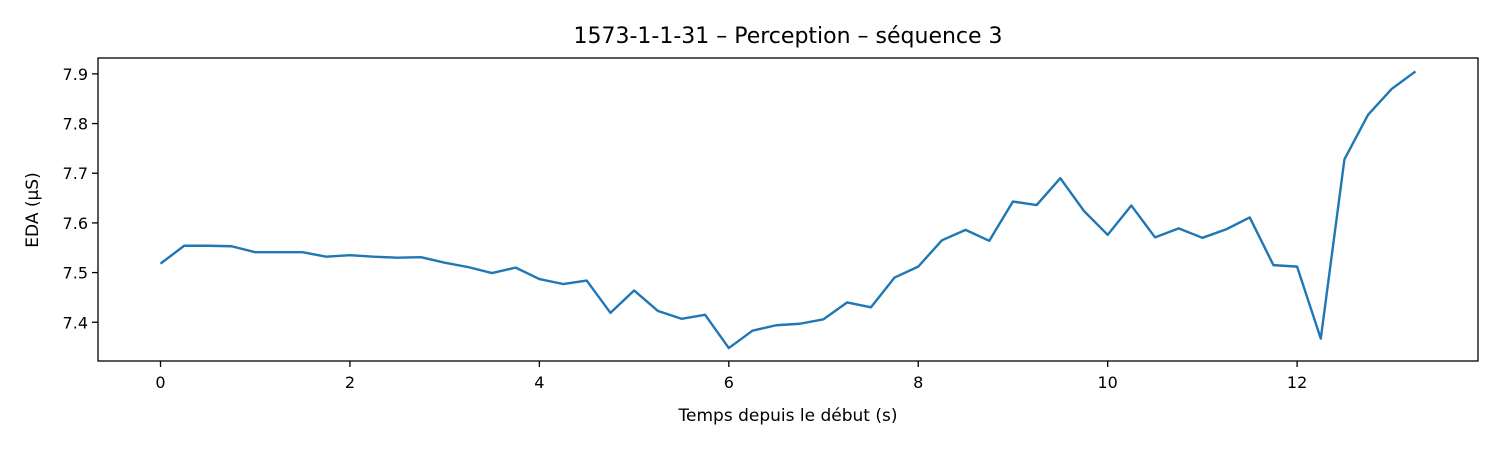  I want to click on x-tick-label: 10, so click(1107, 382).